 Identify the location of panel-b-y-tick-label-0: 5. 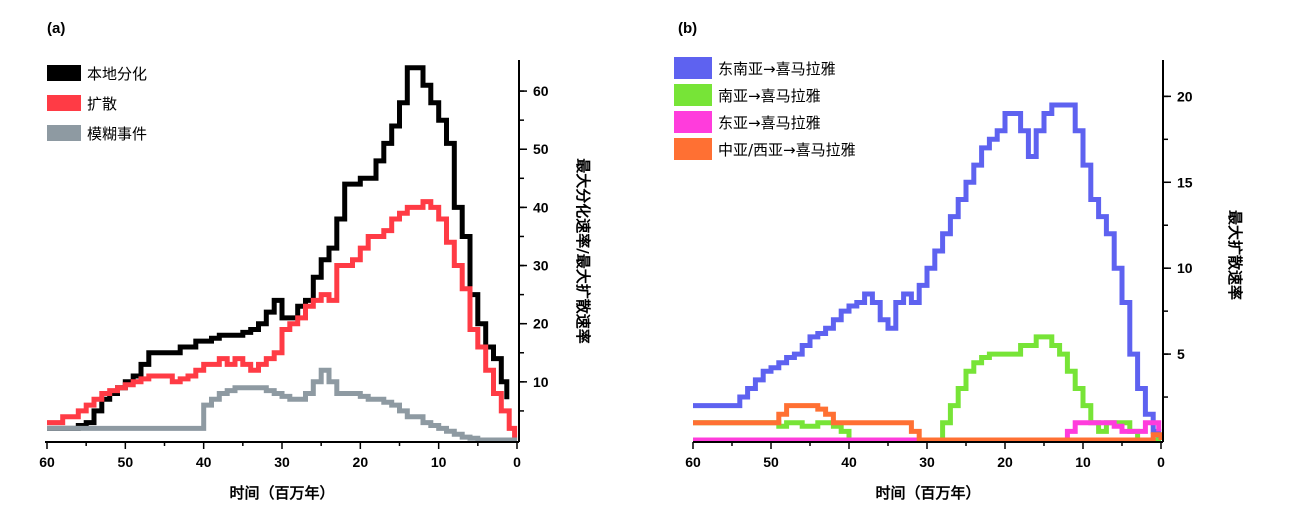
(1181, 354).